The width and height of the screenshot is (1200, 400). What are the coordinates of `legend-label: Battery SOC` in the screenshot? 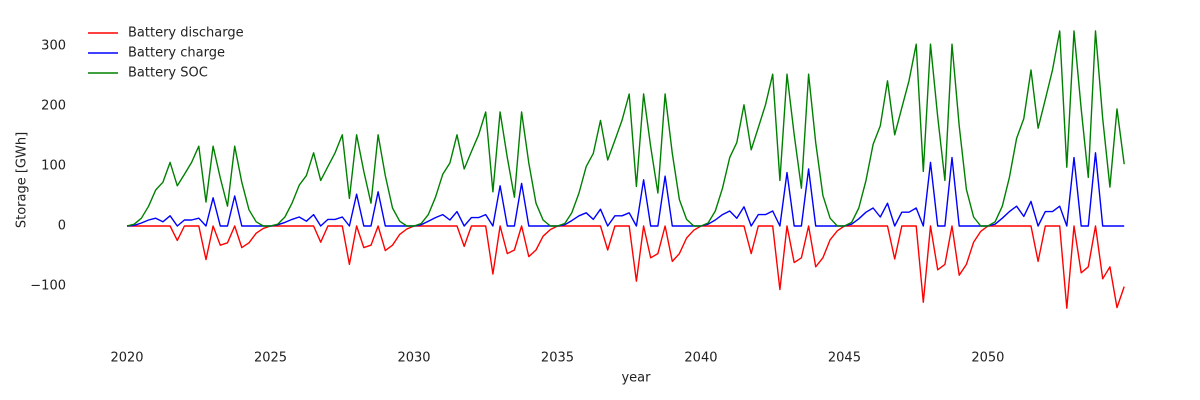 It's located at (168, 73).